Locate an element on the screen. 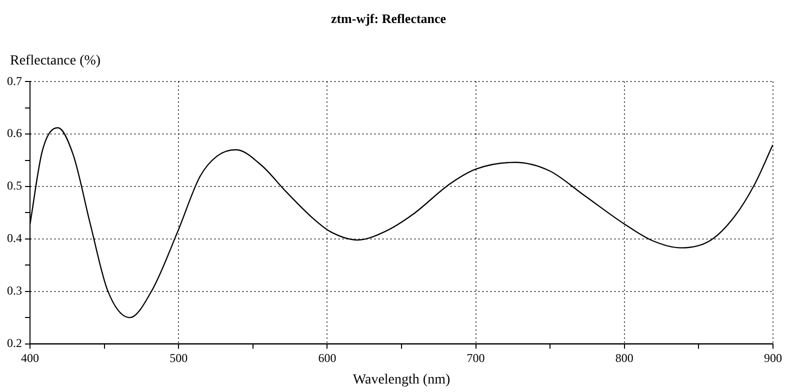 The width and height of the screenshot is (791, 392). y-axis-title: Reflectance (%) is located at coordinates (55, 60).